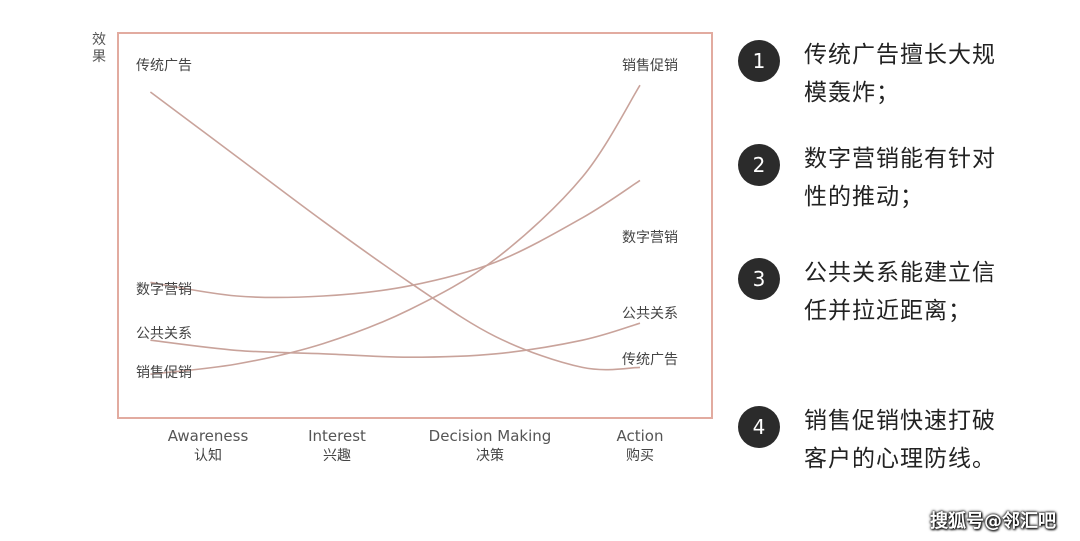  Describe the element at coordinates (650, 238) in the screenshot. I see `end-label-digital-marketing: 数字营销` at that location.